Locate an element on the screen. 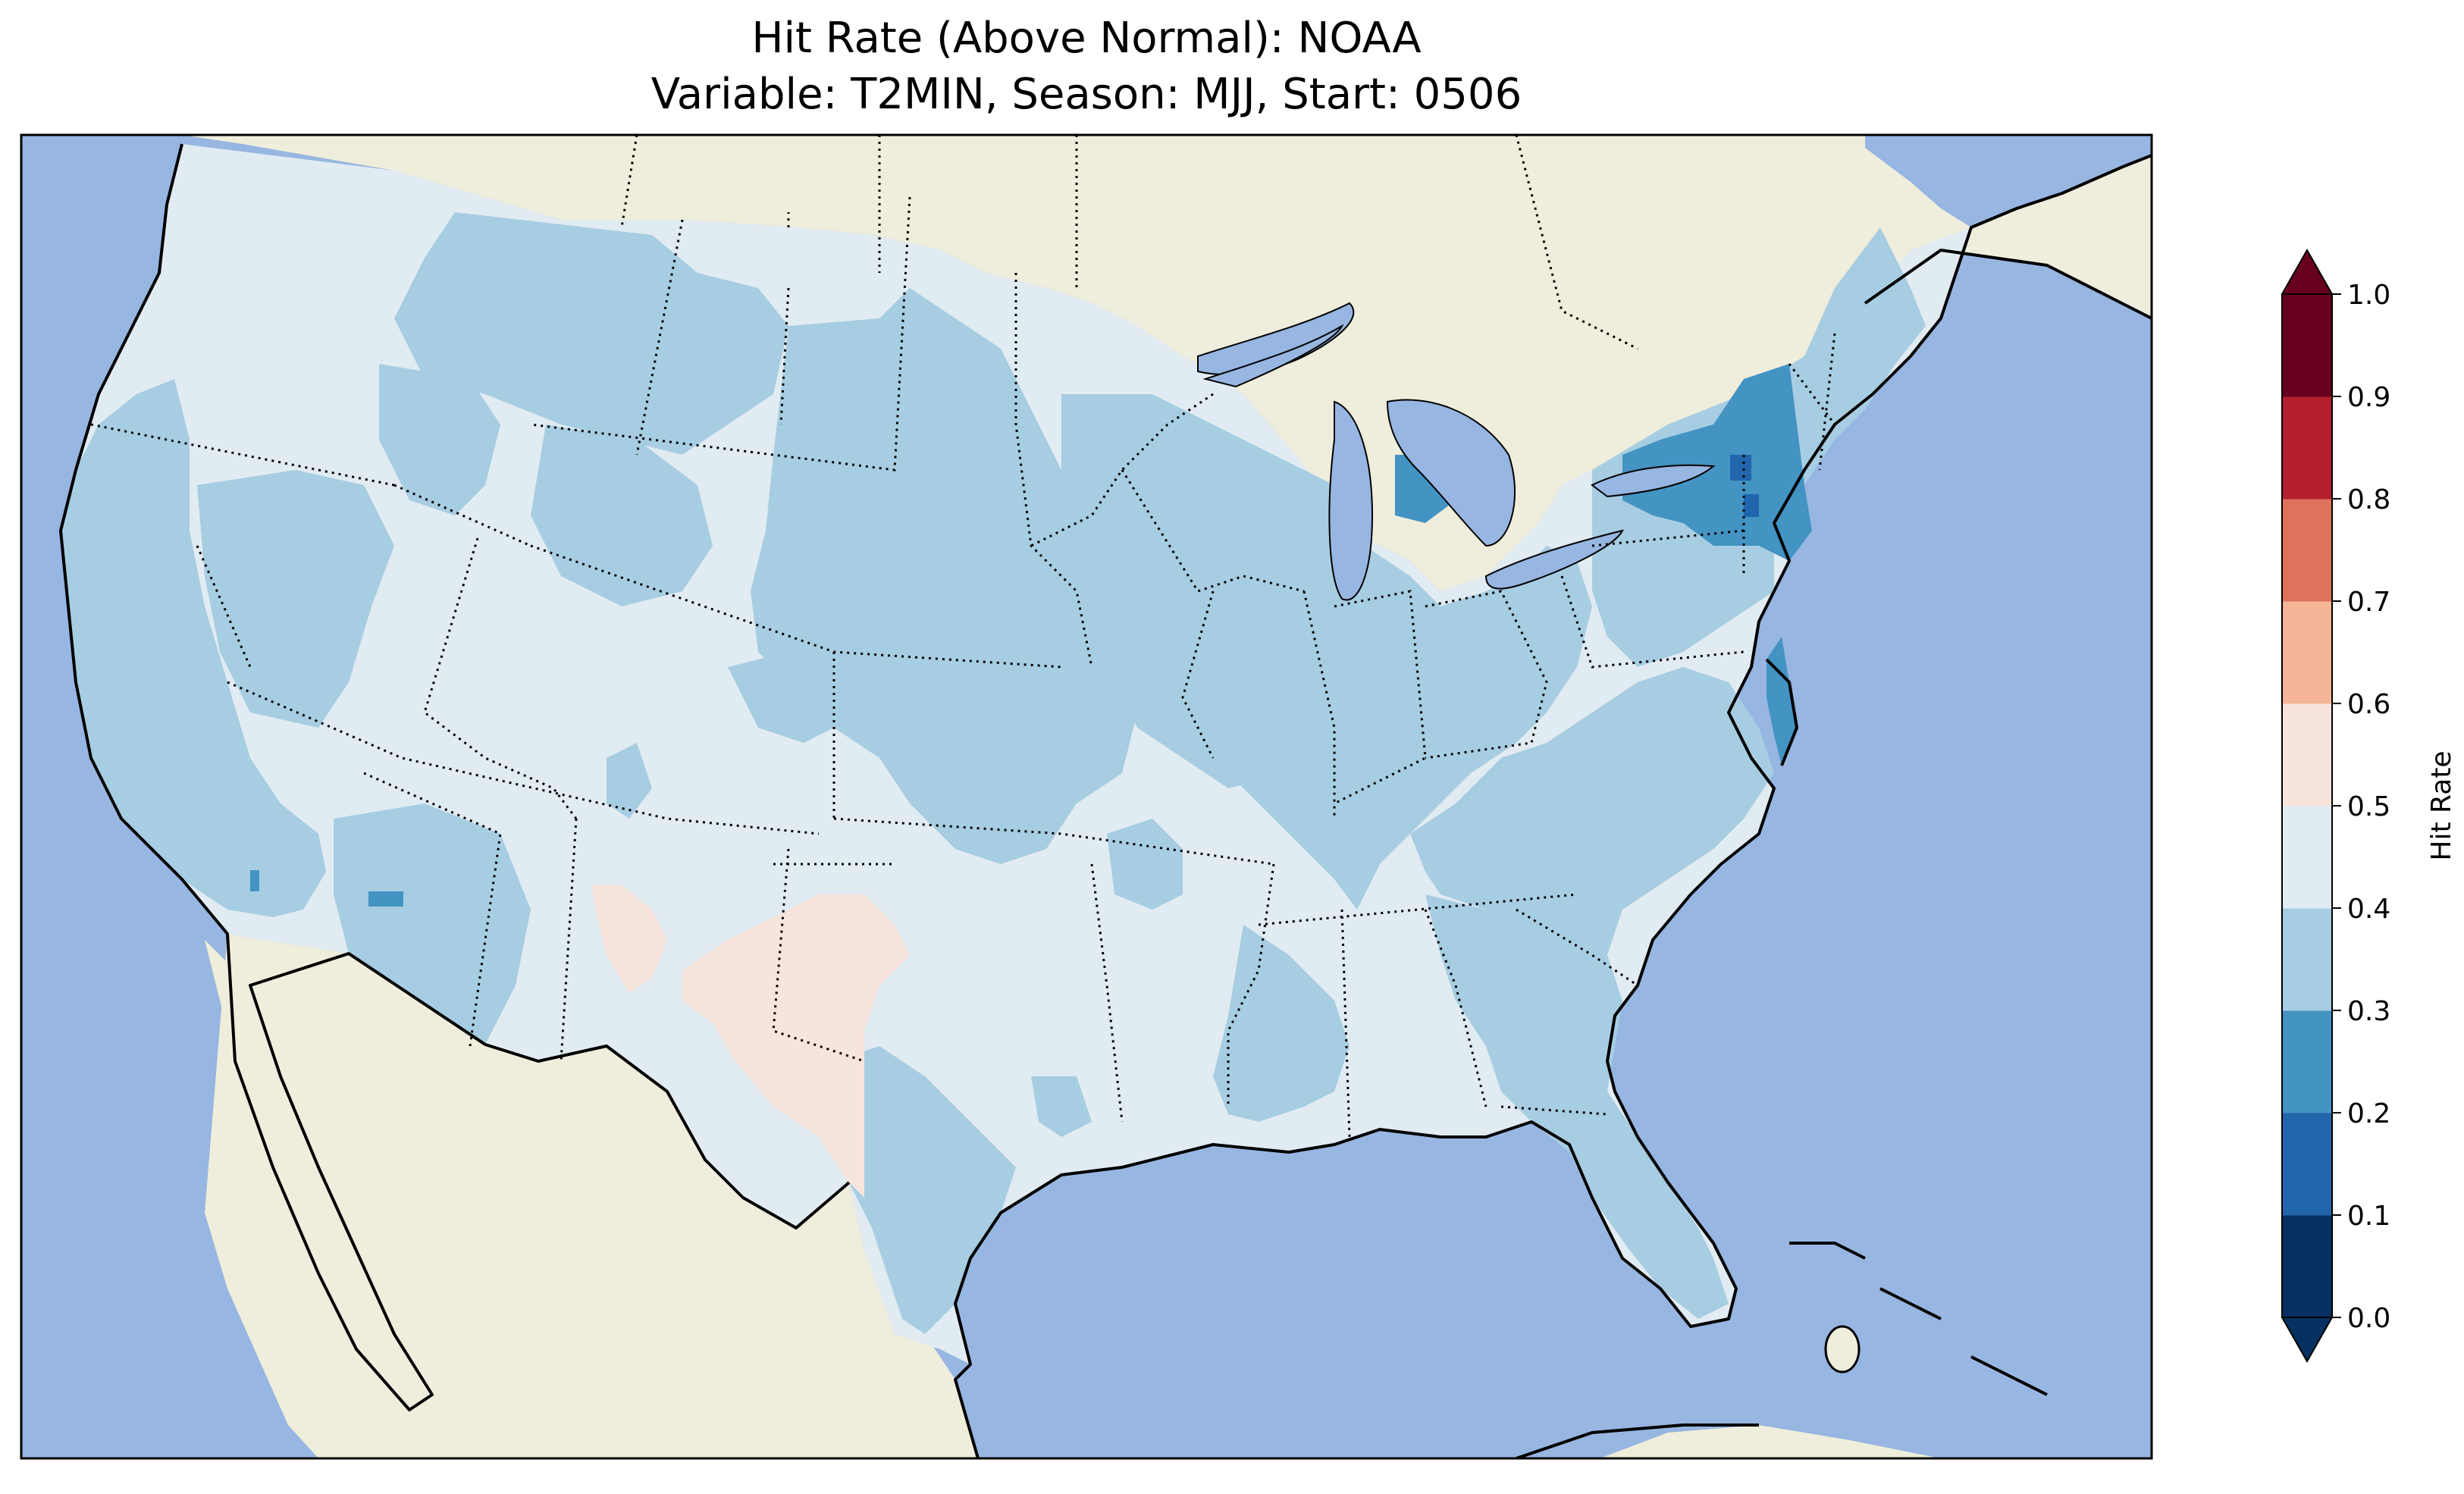 Image resolution: width=2464 pixels, height=1494 pixels. colorbar-tick-label: 1.0 is located at coordinates (2368, 295).